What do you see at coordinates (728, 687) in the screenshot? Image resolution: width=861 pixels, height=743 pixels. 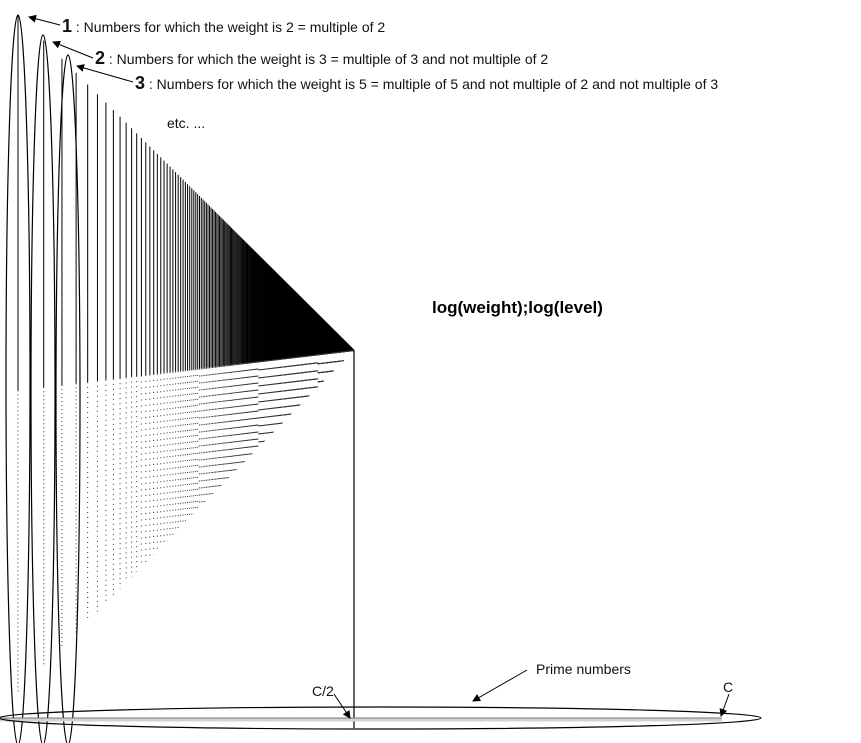 I see `c-label: C` at bounding box center [728, 687].